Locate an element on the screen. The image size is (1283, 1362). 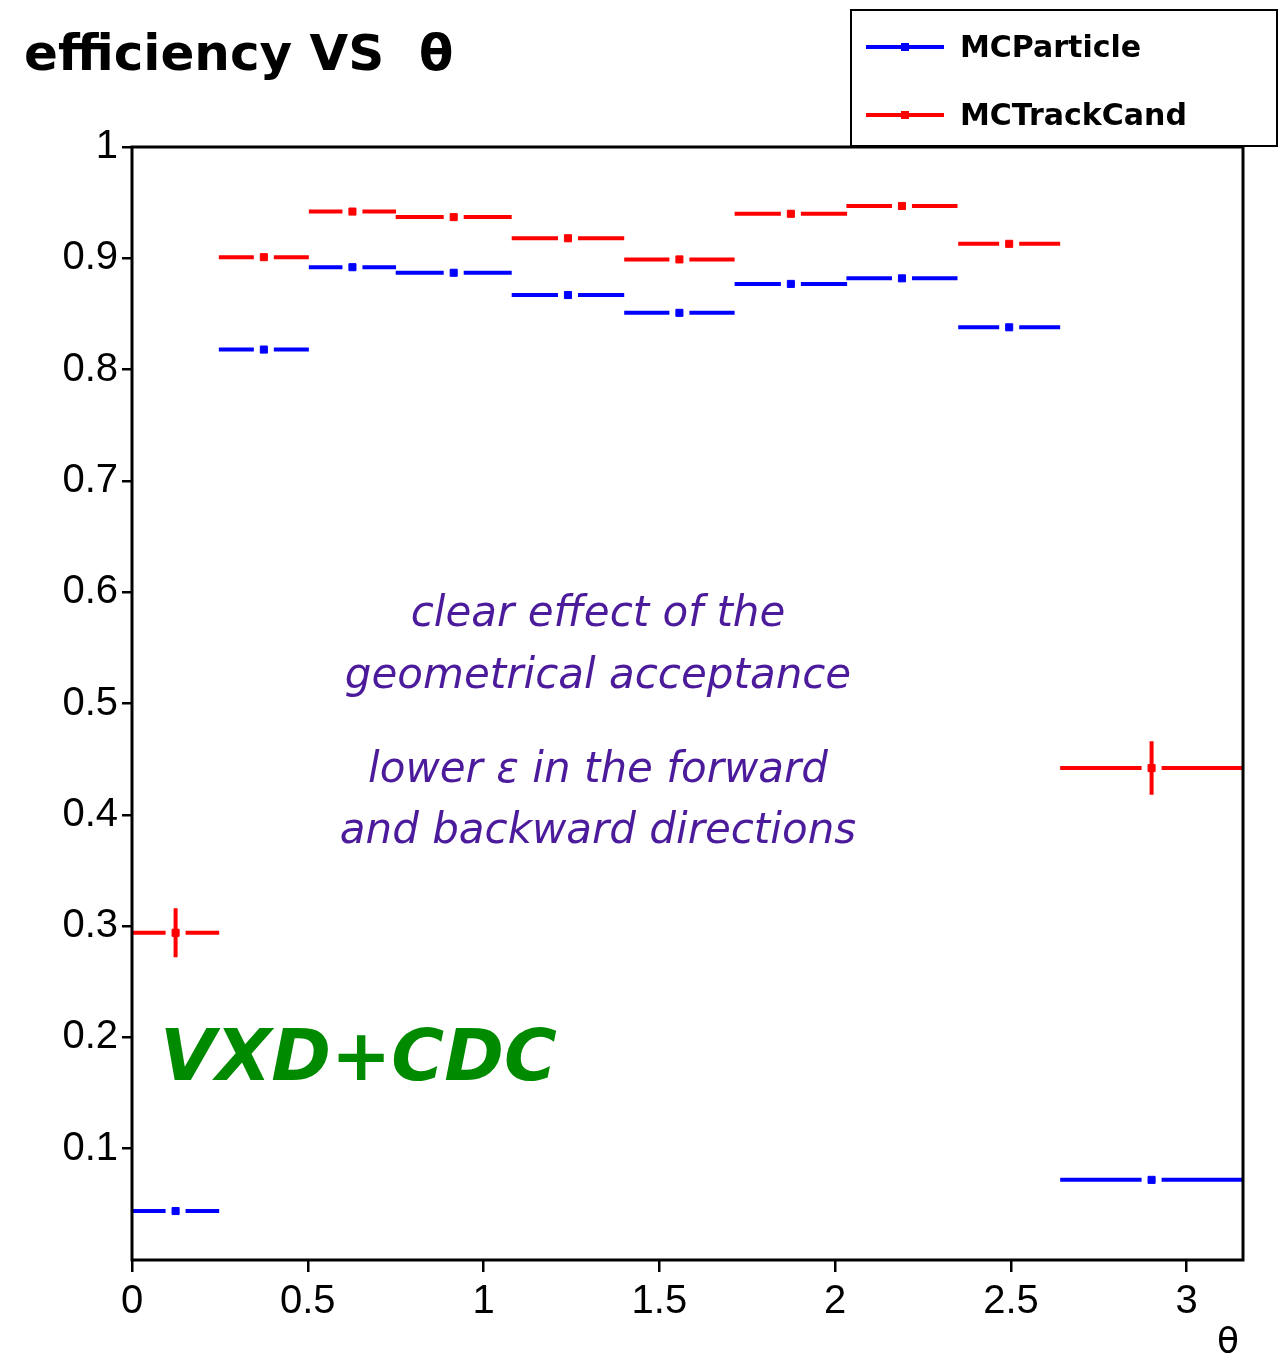
y-tick-label: 0.4 is located at coordinates (90, 811).